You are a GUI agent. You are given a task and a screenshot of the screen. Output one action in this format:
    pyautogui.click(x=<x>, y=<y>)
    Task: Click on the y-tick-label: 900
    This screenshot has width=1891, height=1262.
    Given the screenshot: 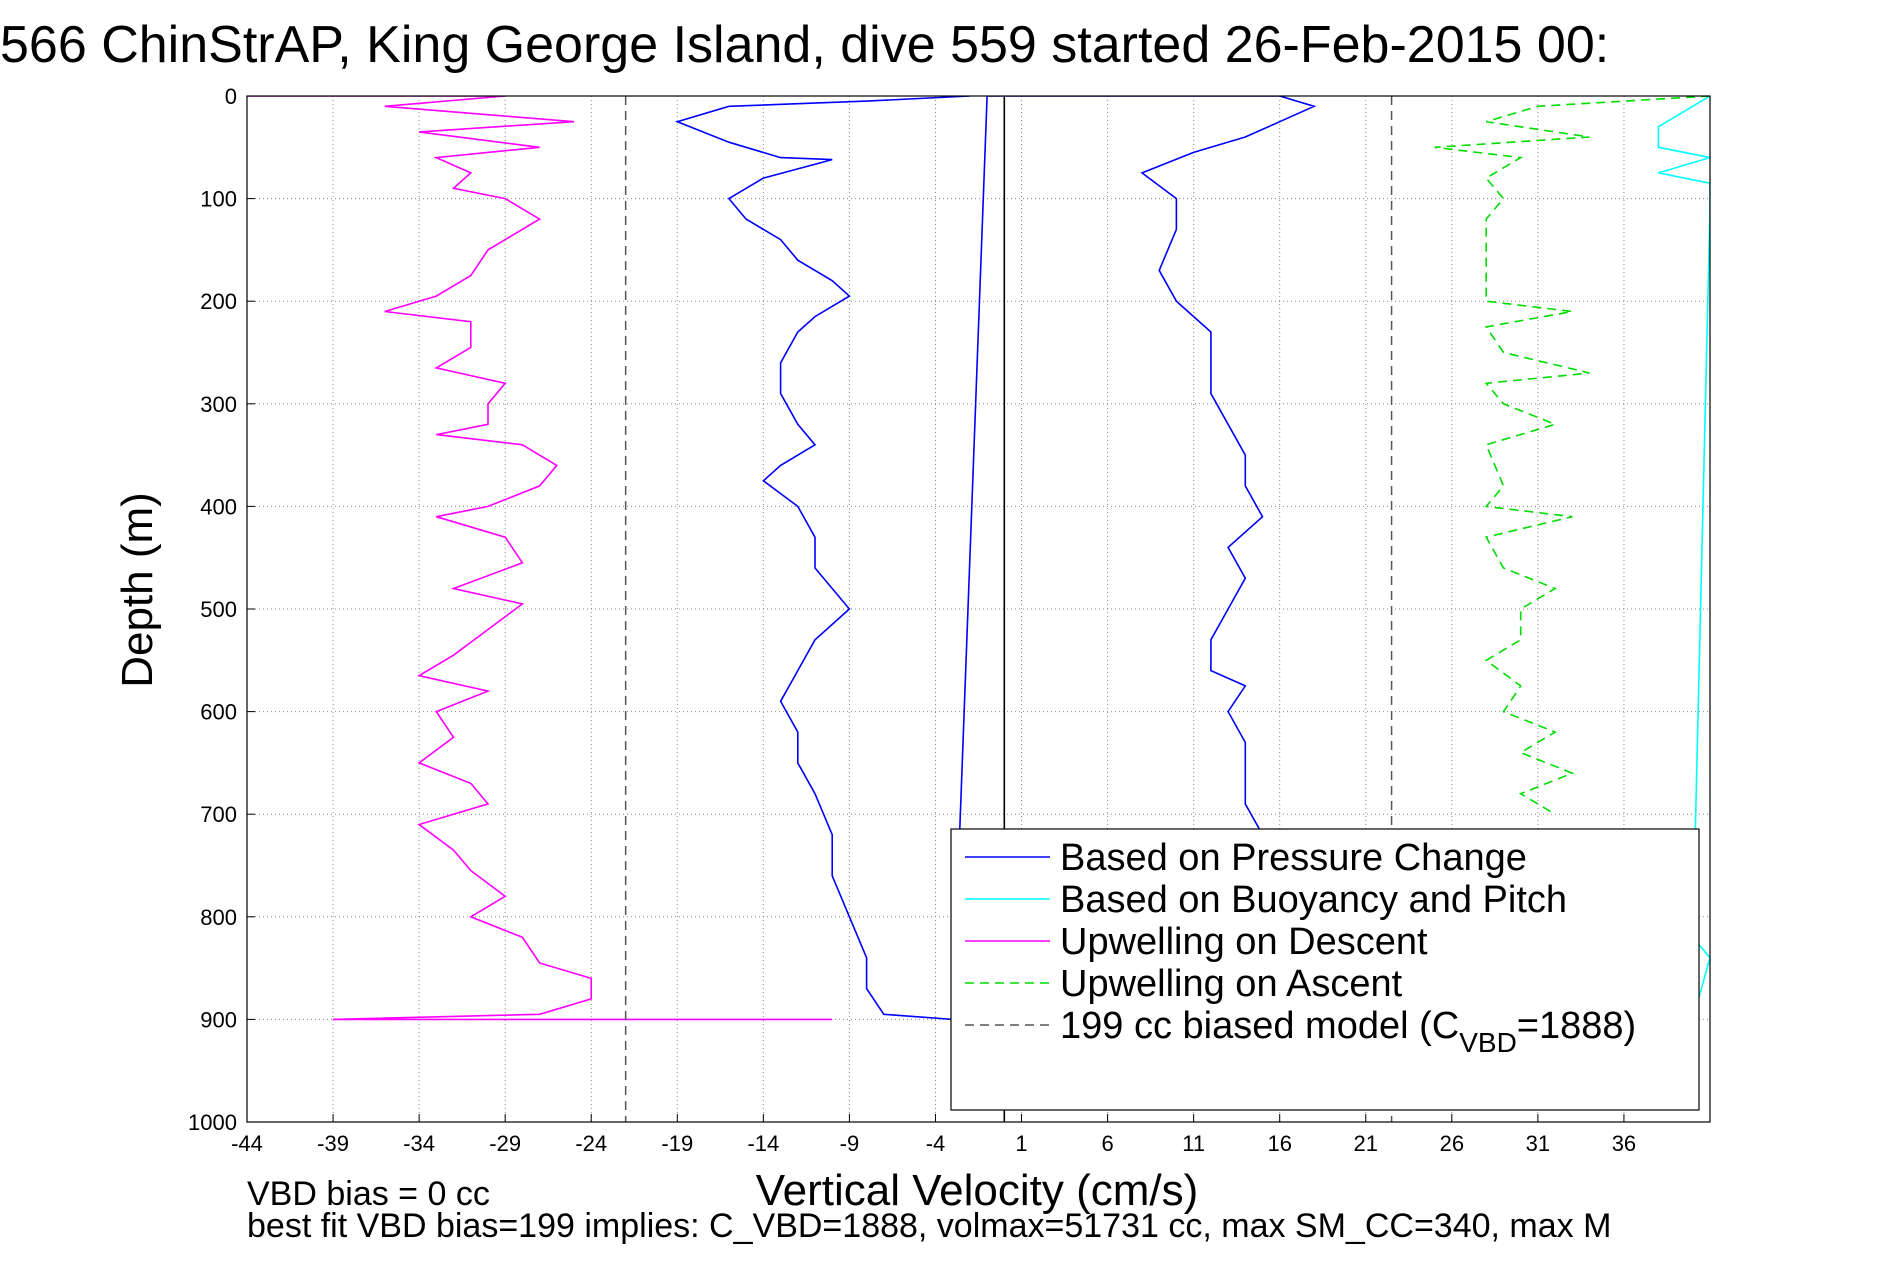 What is the action you would take?
    pyautogui.click(x=218, y=1019)
    